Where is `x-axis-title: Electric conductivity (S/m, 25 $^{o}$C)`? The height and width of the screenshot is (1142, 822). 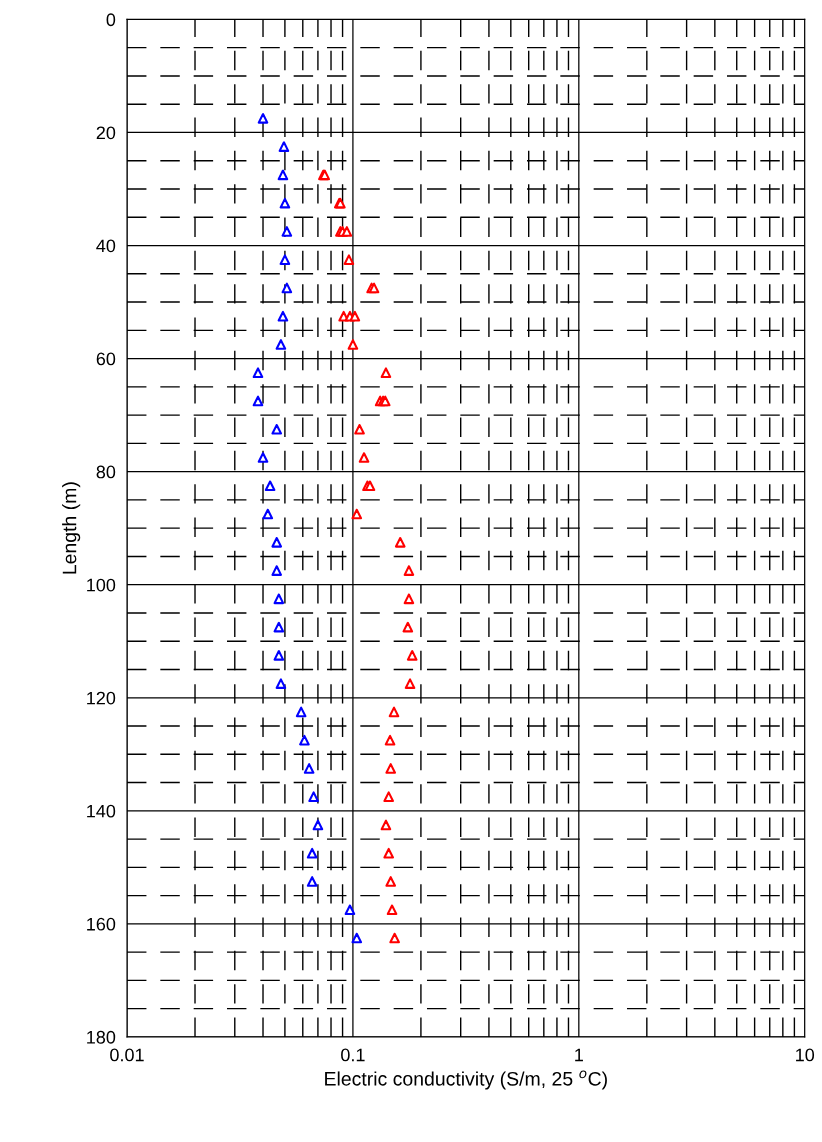 x-axis-title: Electric conductivity (S/m, 25 $^{o}$C) is located at coordinates (466, 1080).